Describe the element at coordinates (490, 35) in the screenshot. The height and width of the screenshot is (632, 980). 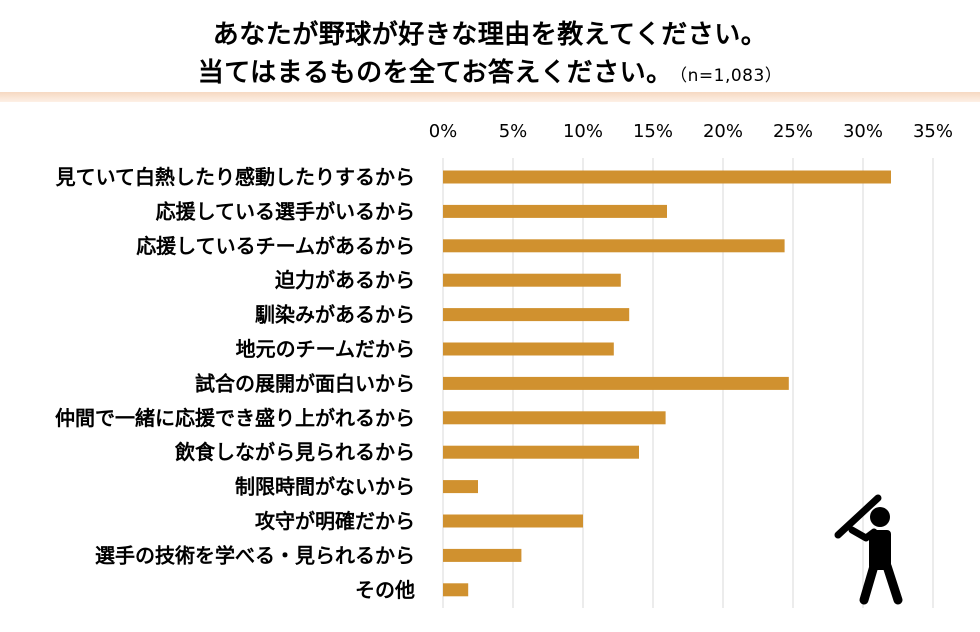
I see `chart-title: あなたが野球が好きな理由を教えてください。` at that location.